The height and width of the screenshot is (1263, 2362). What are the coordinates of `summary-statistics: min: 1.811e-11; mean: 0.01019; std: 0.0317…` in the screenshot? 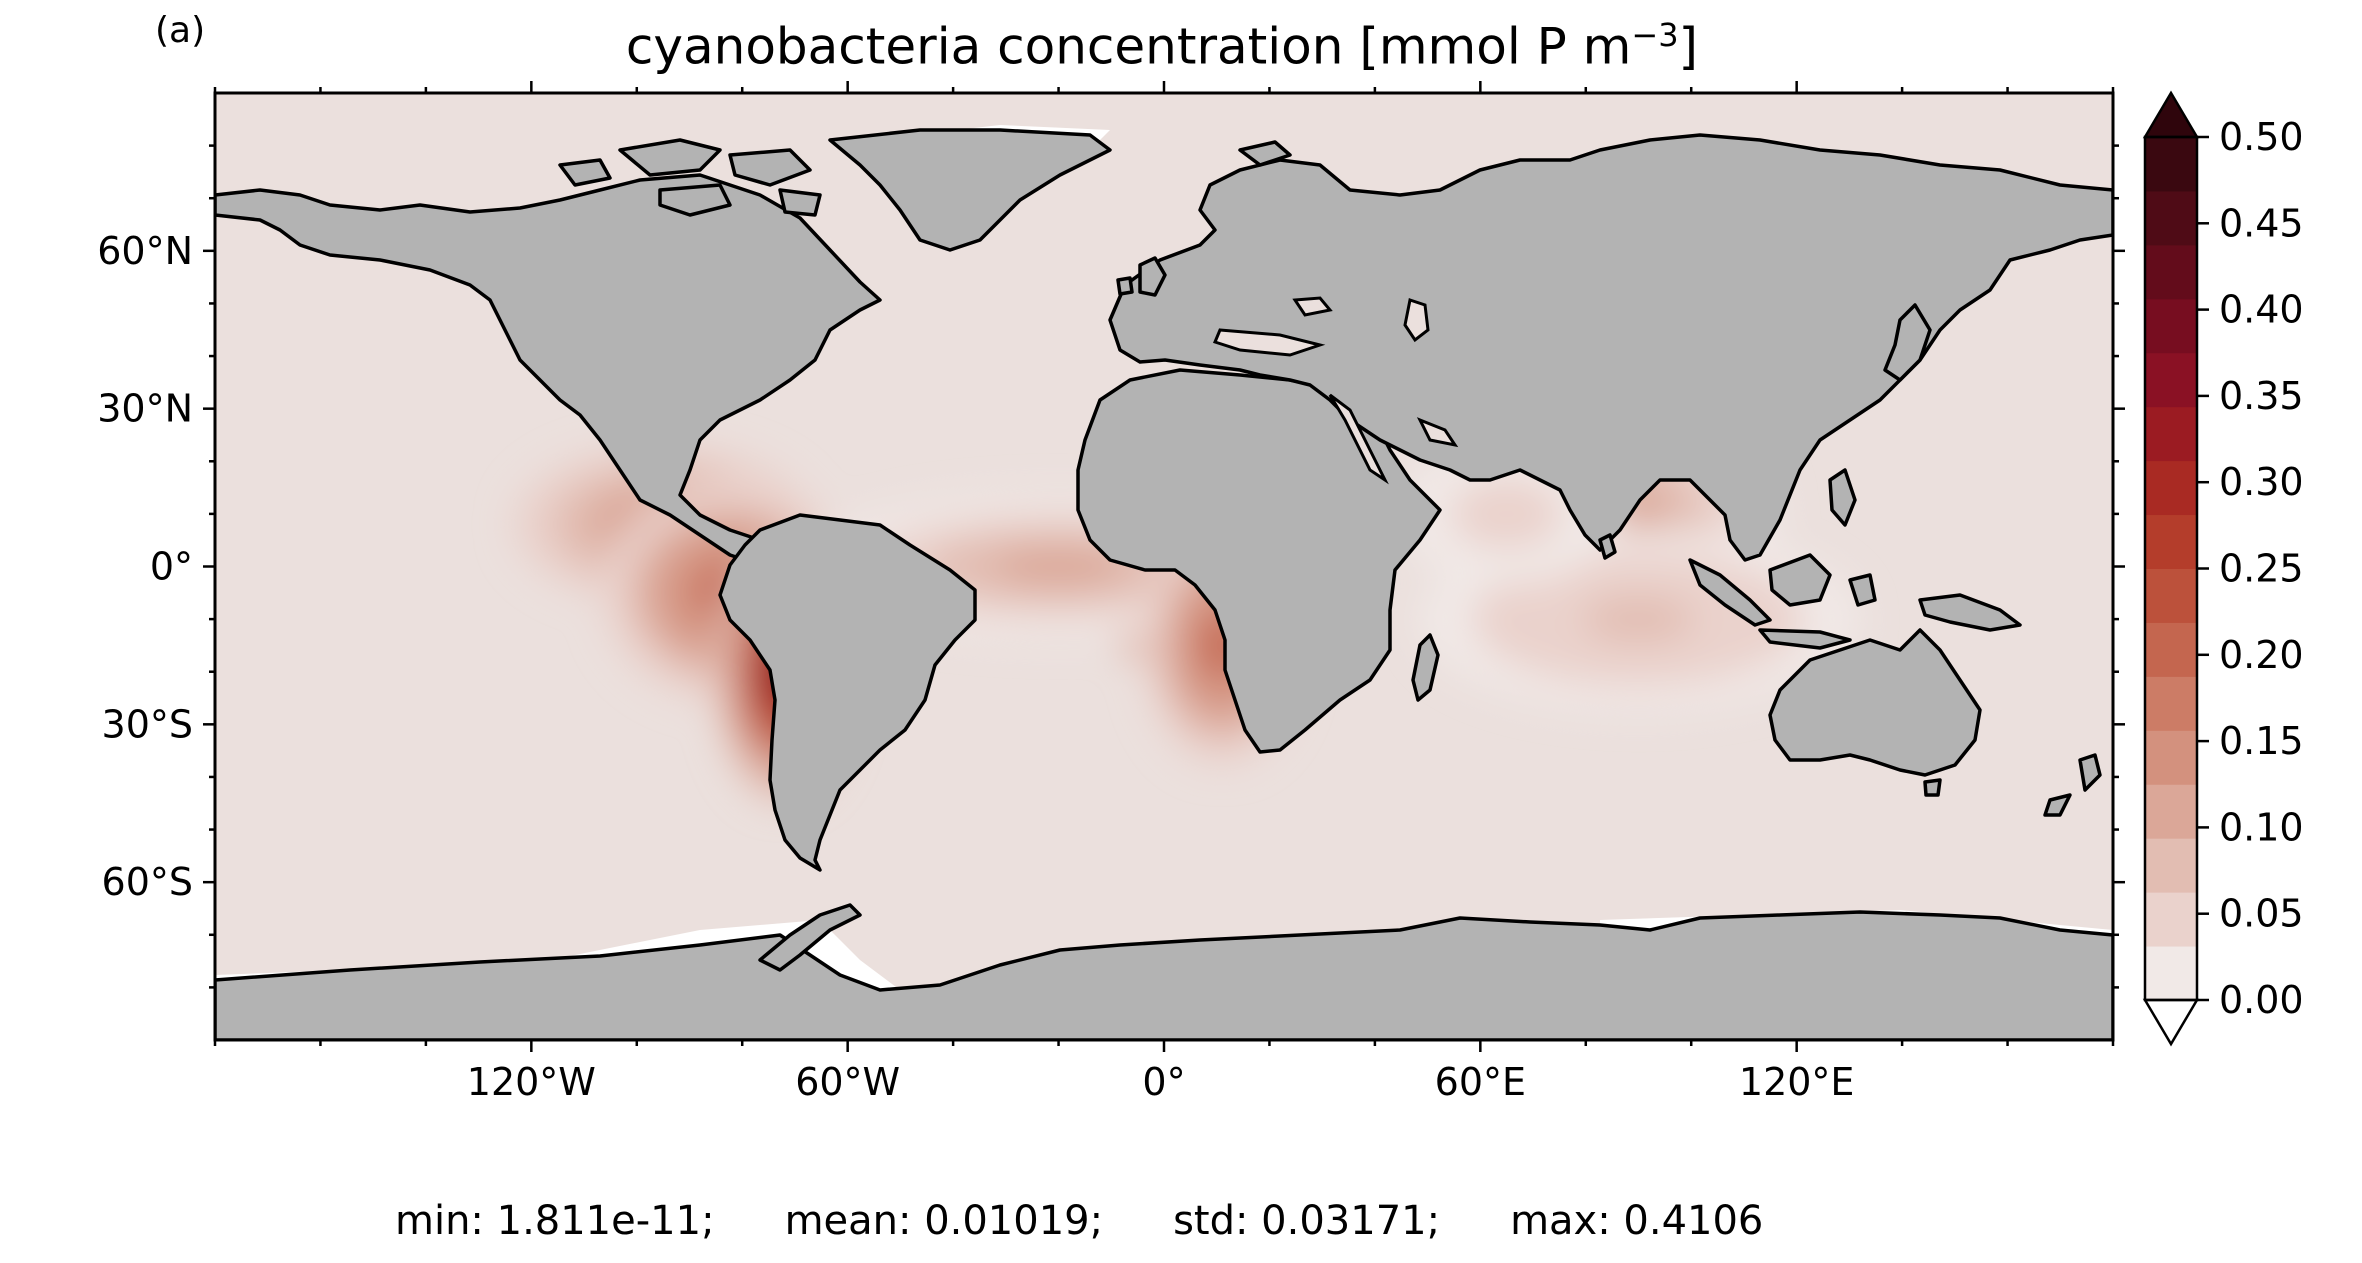 It's located at (1079, 1221).